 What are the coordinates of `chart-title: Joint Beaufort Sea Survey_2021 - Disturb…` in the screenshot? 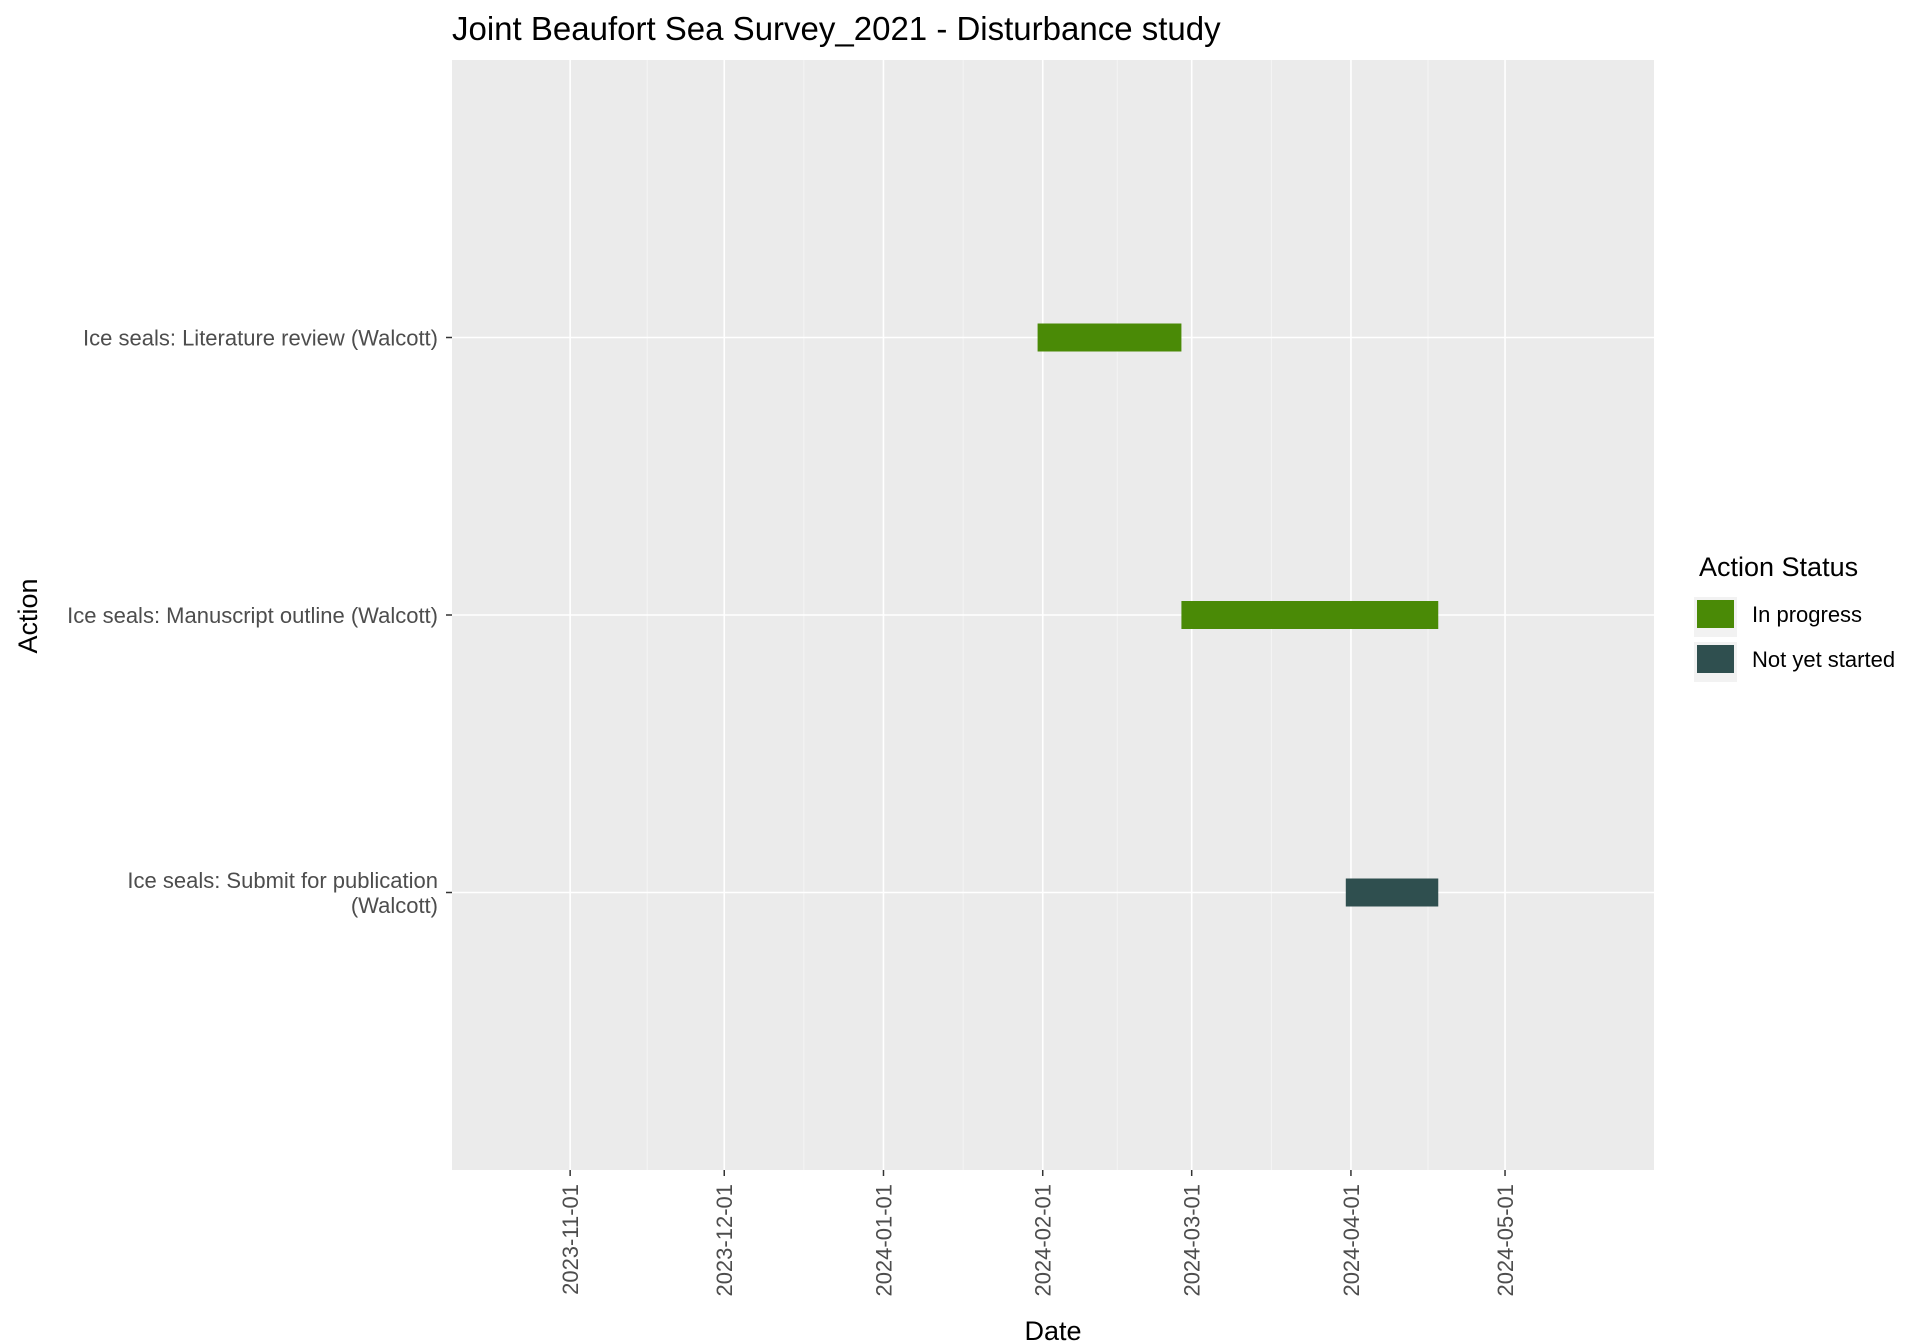 It's located at (836, 28).